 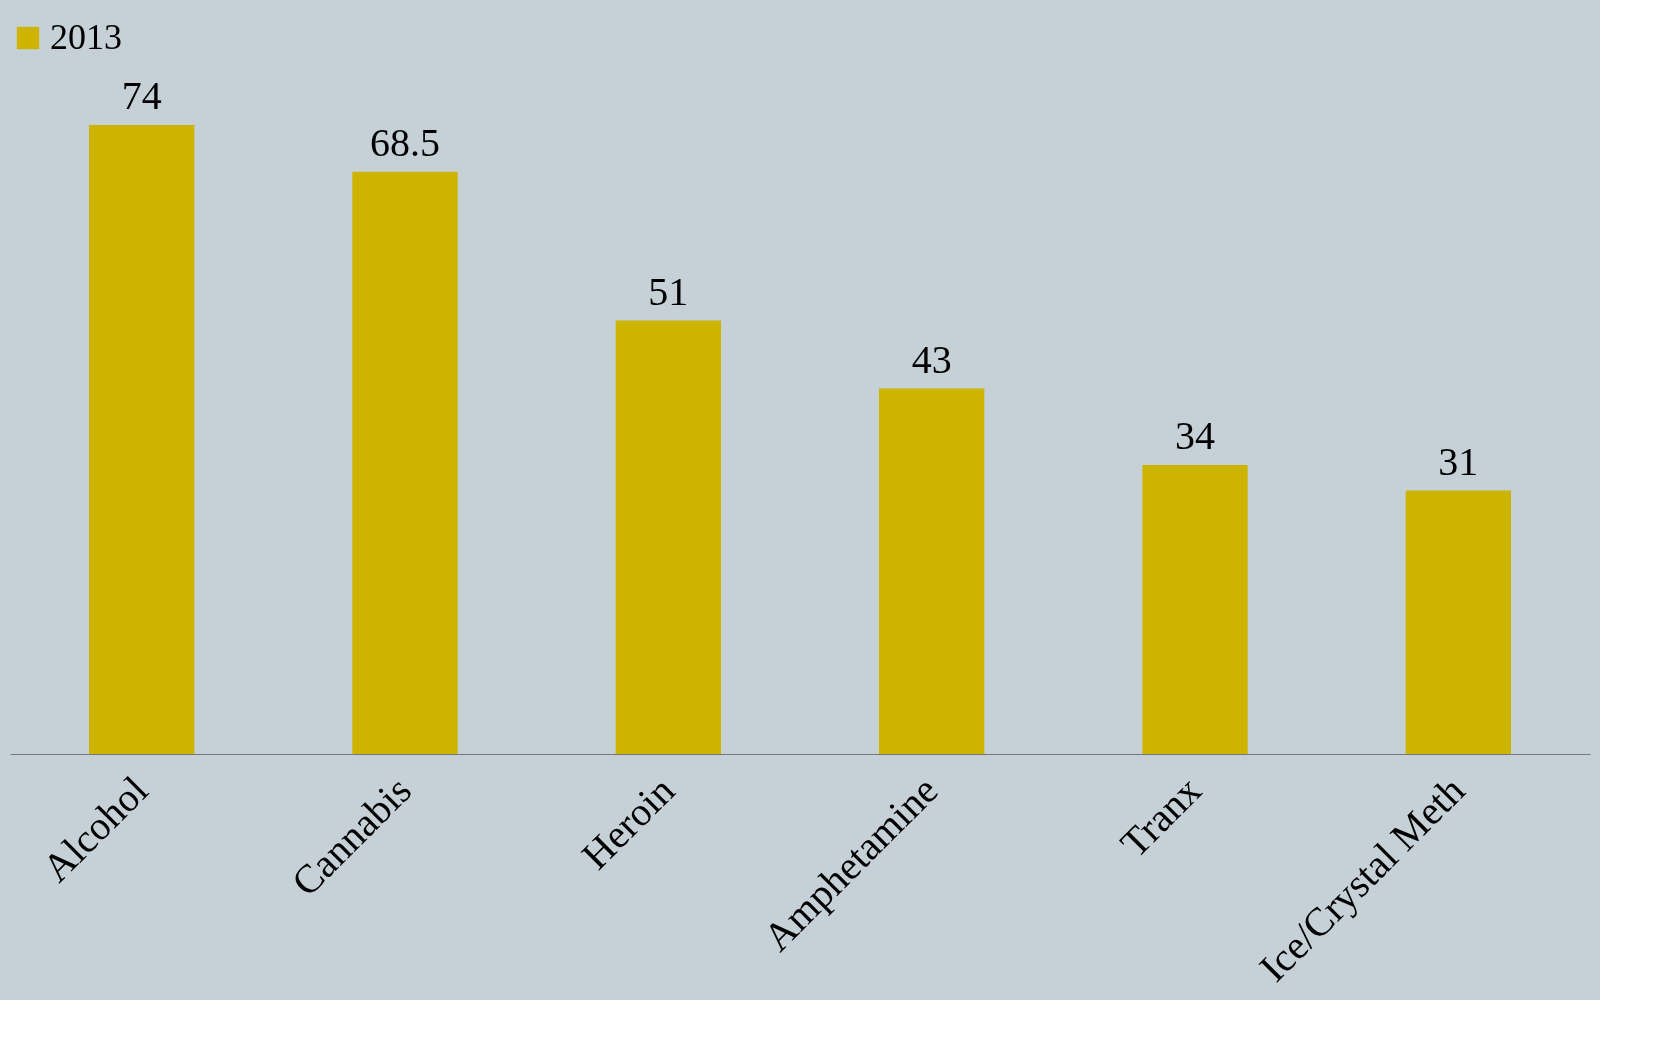 What do you see at coordinates (931, 359) in the screenshot?
I see `data-label: 43` at bounding box center [931, 359].